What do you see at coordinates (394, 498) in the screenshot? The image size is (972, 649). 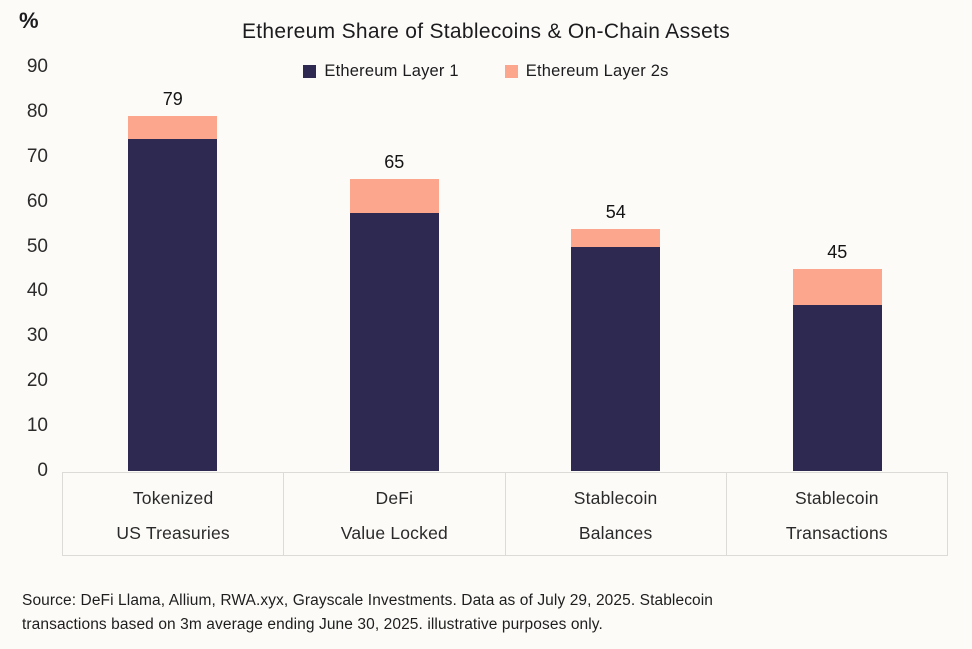 I see `x-axis-category-label: DeFi` at bounding box center [394, 498].